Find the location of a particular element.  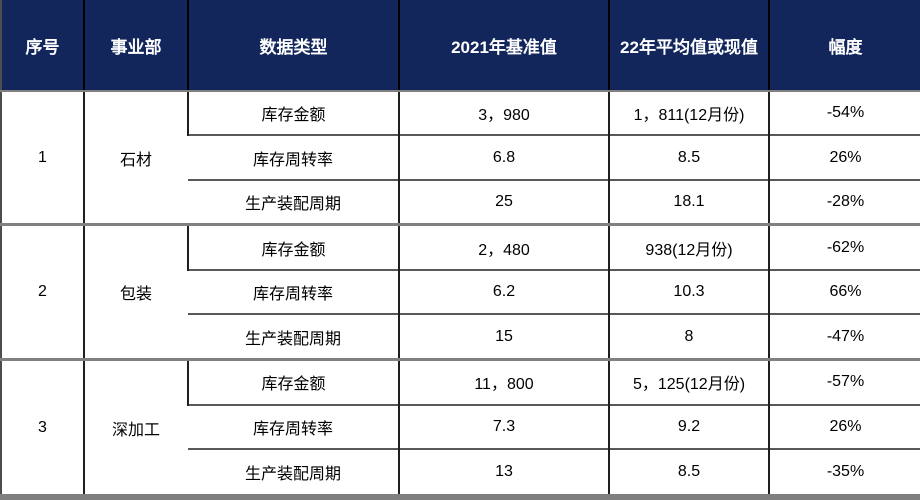

cell-serial: 1 is located at coordinates (42, 158).